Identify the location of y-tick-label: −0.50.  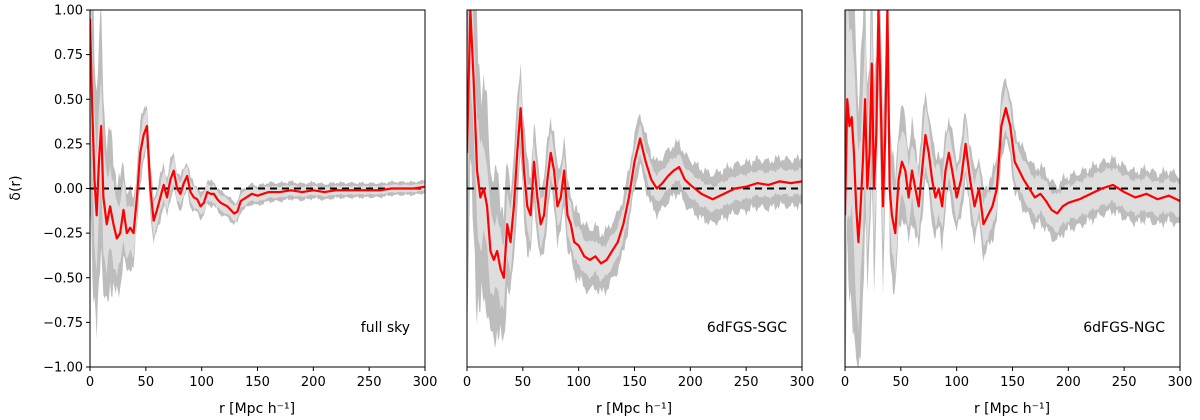
(63, 278).